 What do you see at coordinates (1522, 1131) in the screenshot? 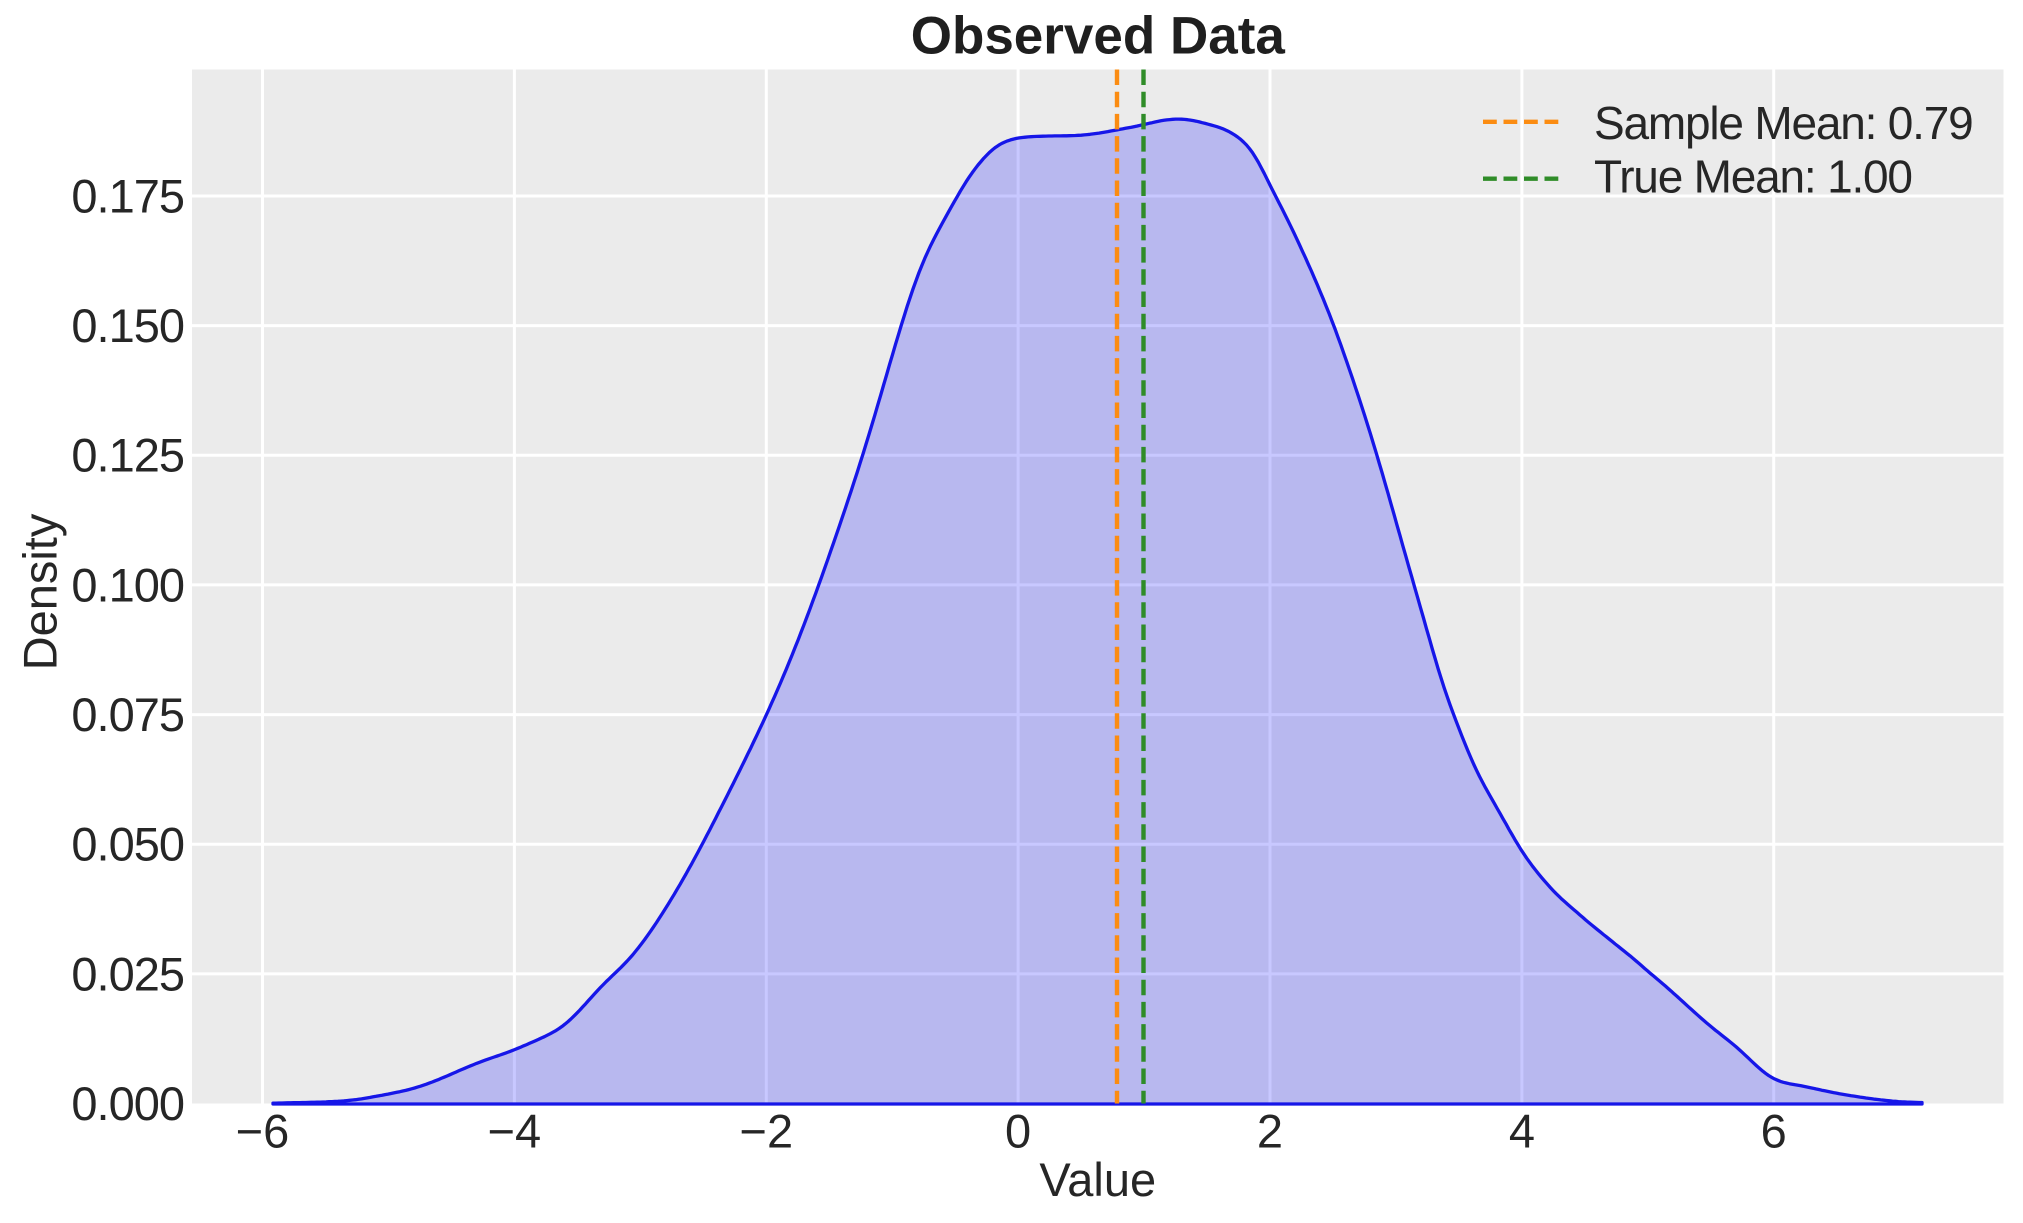
I see `svg-text: 4` at bounding box center [1522, 1131].